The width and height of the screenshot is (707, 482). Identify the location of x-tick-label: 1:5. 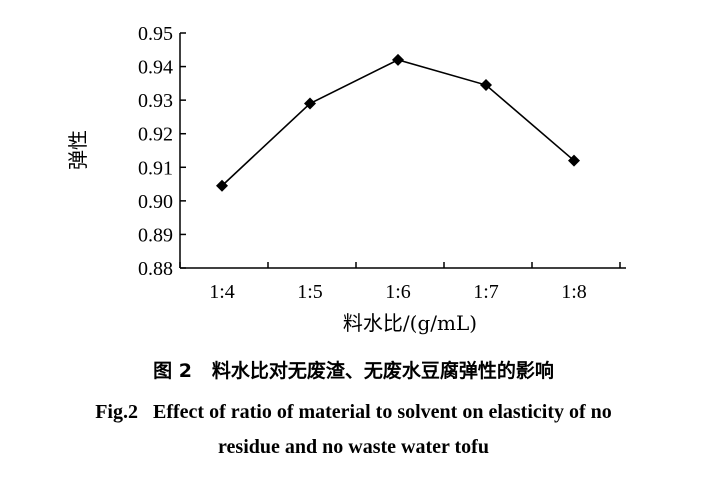
(310, 292).